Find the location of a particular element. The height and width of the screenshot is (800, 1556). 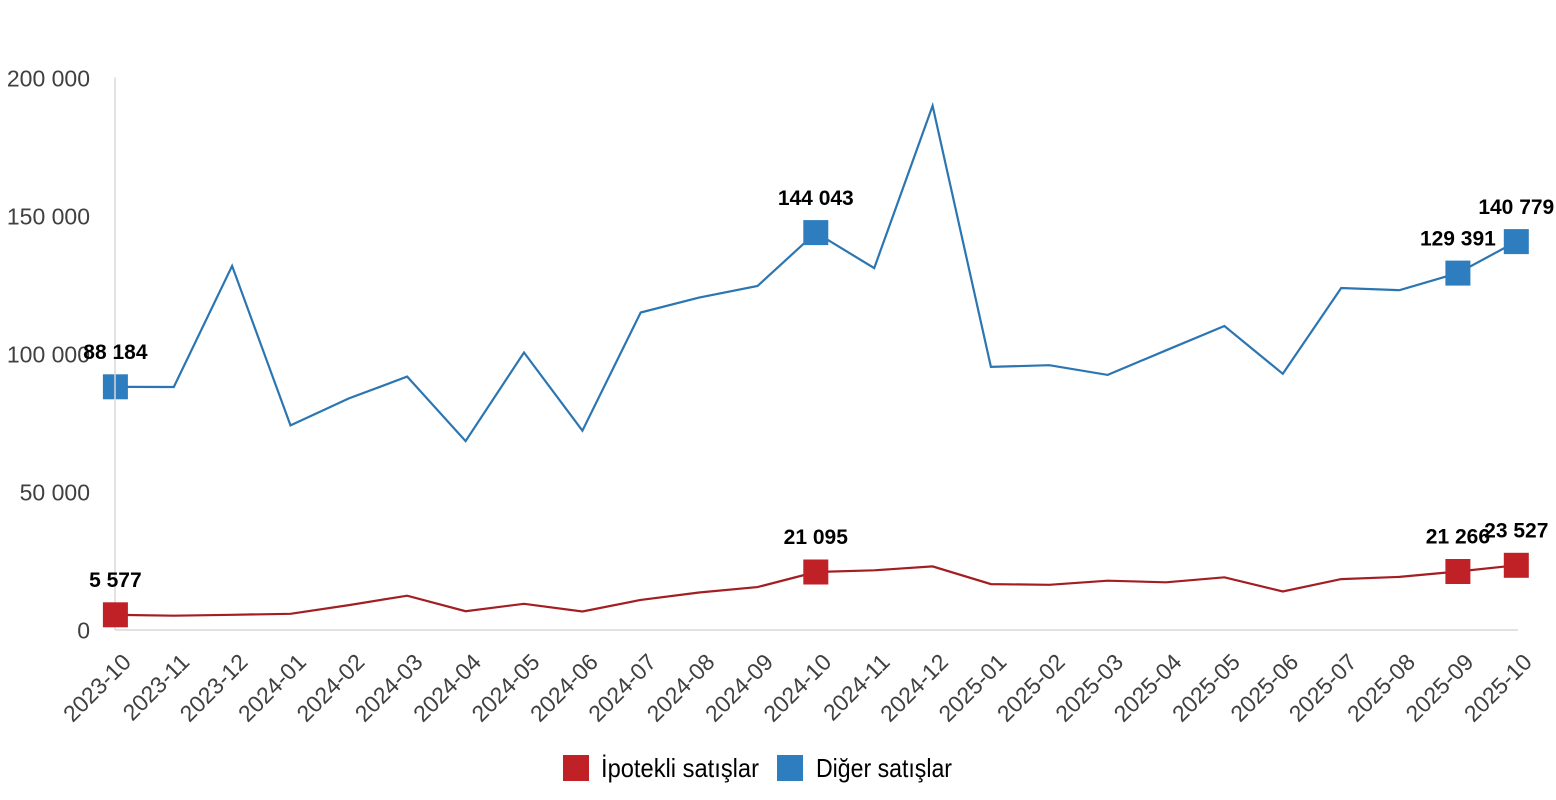

svg-text: 144 043 is located at coordinates (816, 198).